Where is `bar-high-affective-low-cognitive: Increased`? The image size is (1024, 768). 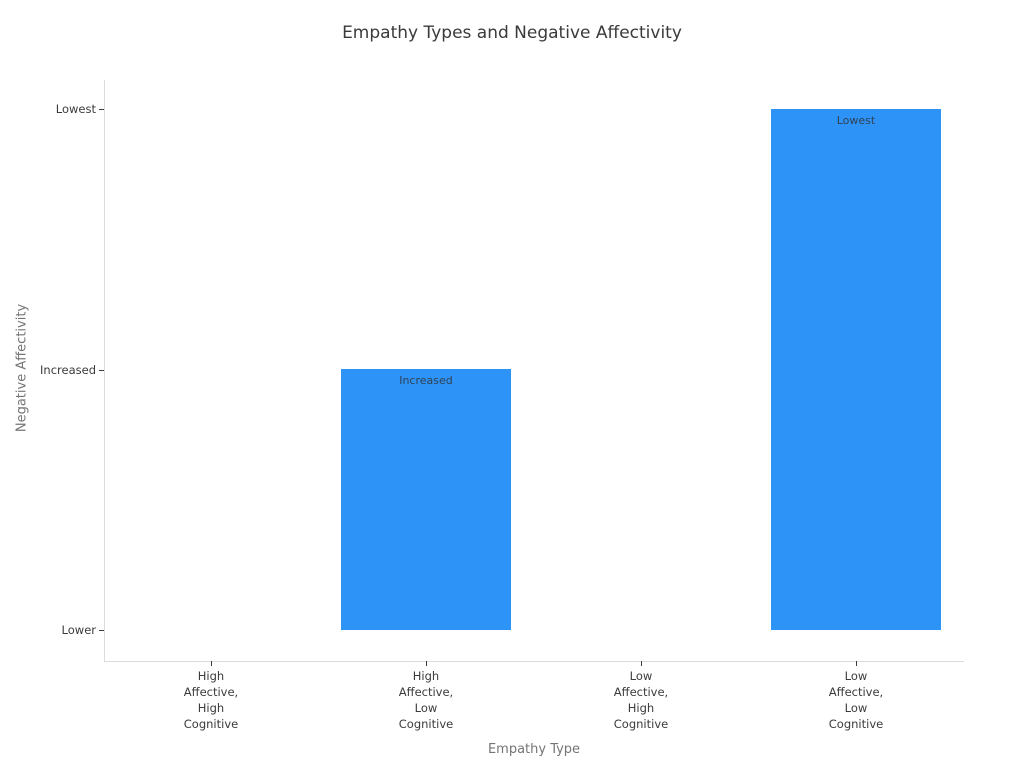
bar-high-affective-low-cognitive: Increased is located at coordinates (426, 499).